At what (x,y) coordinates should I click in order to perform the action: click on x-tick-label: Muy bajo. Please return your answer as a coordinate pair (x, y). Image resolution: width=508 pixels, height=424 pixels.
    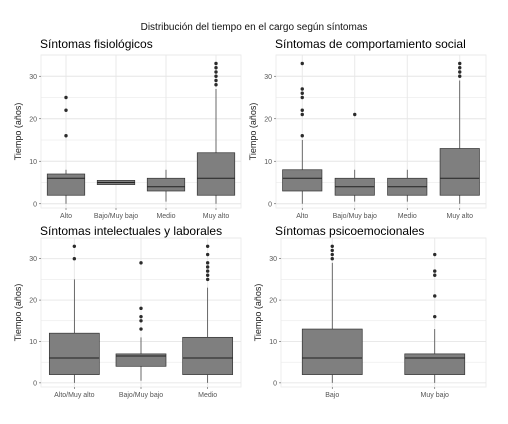
    Looking at the image, I should click on (435, 395).